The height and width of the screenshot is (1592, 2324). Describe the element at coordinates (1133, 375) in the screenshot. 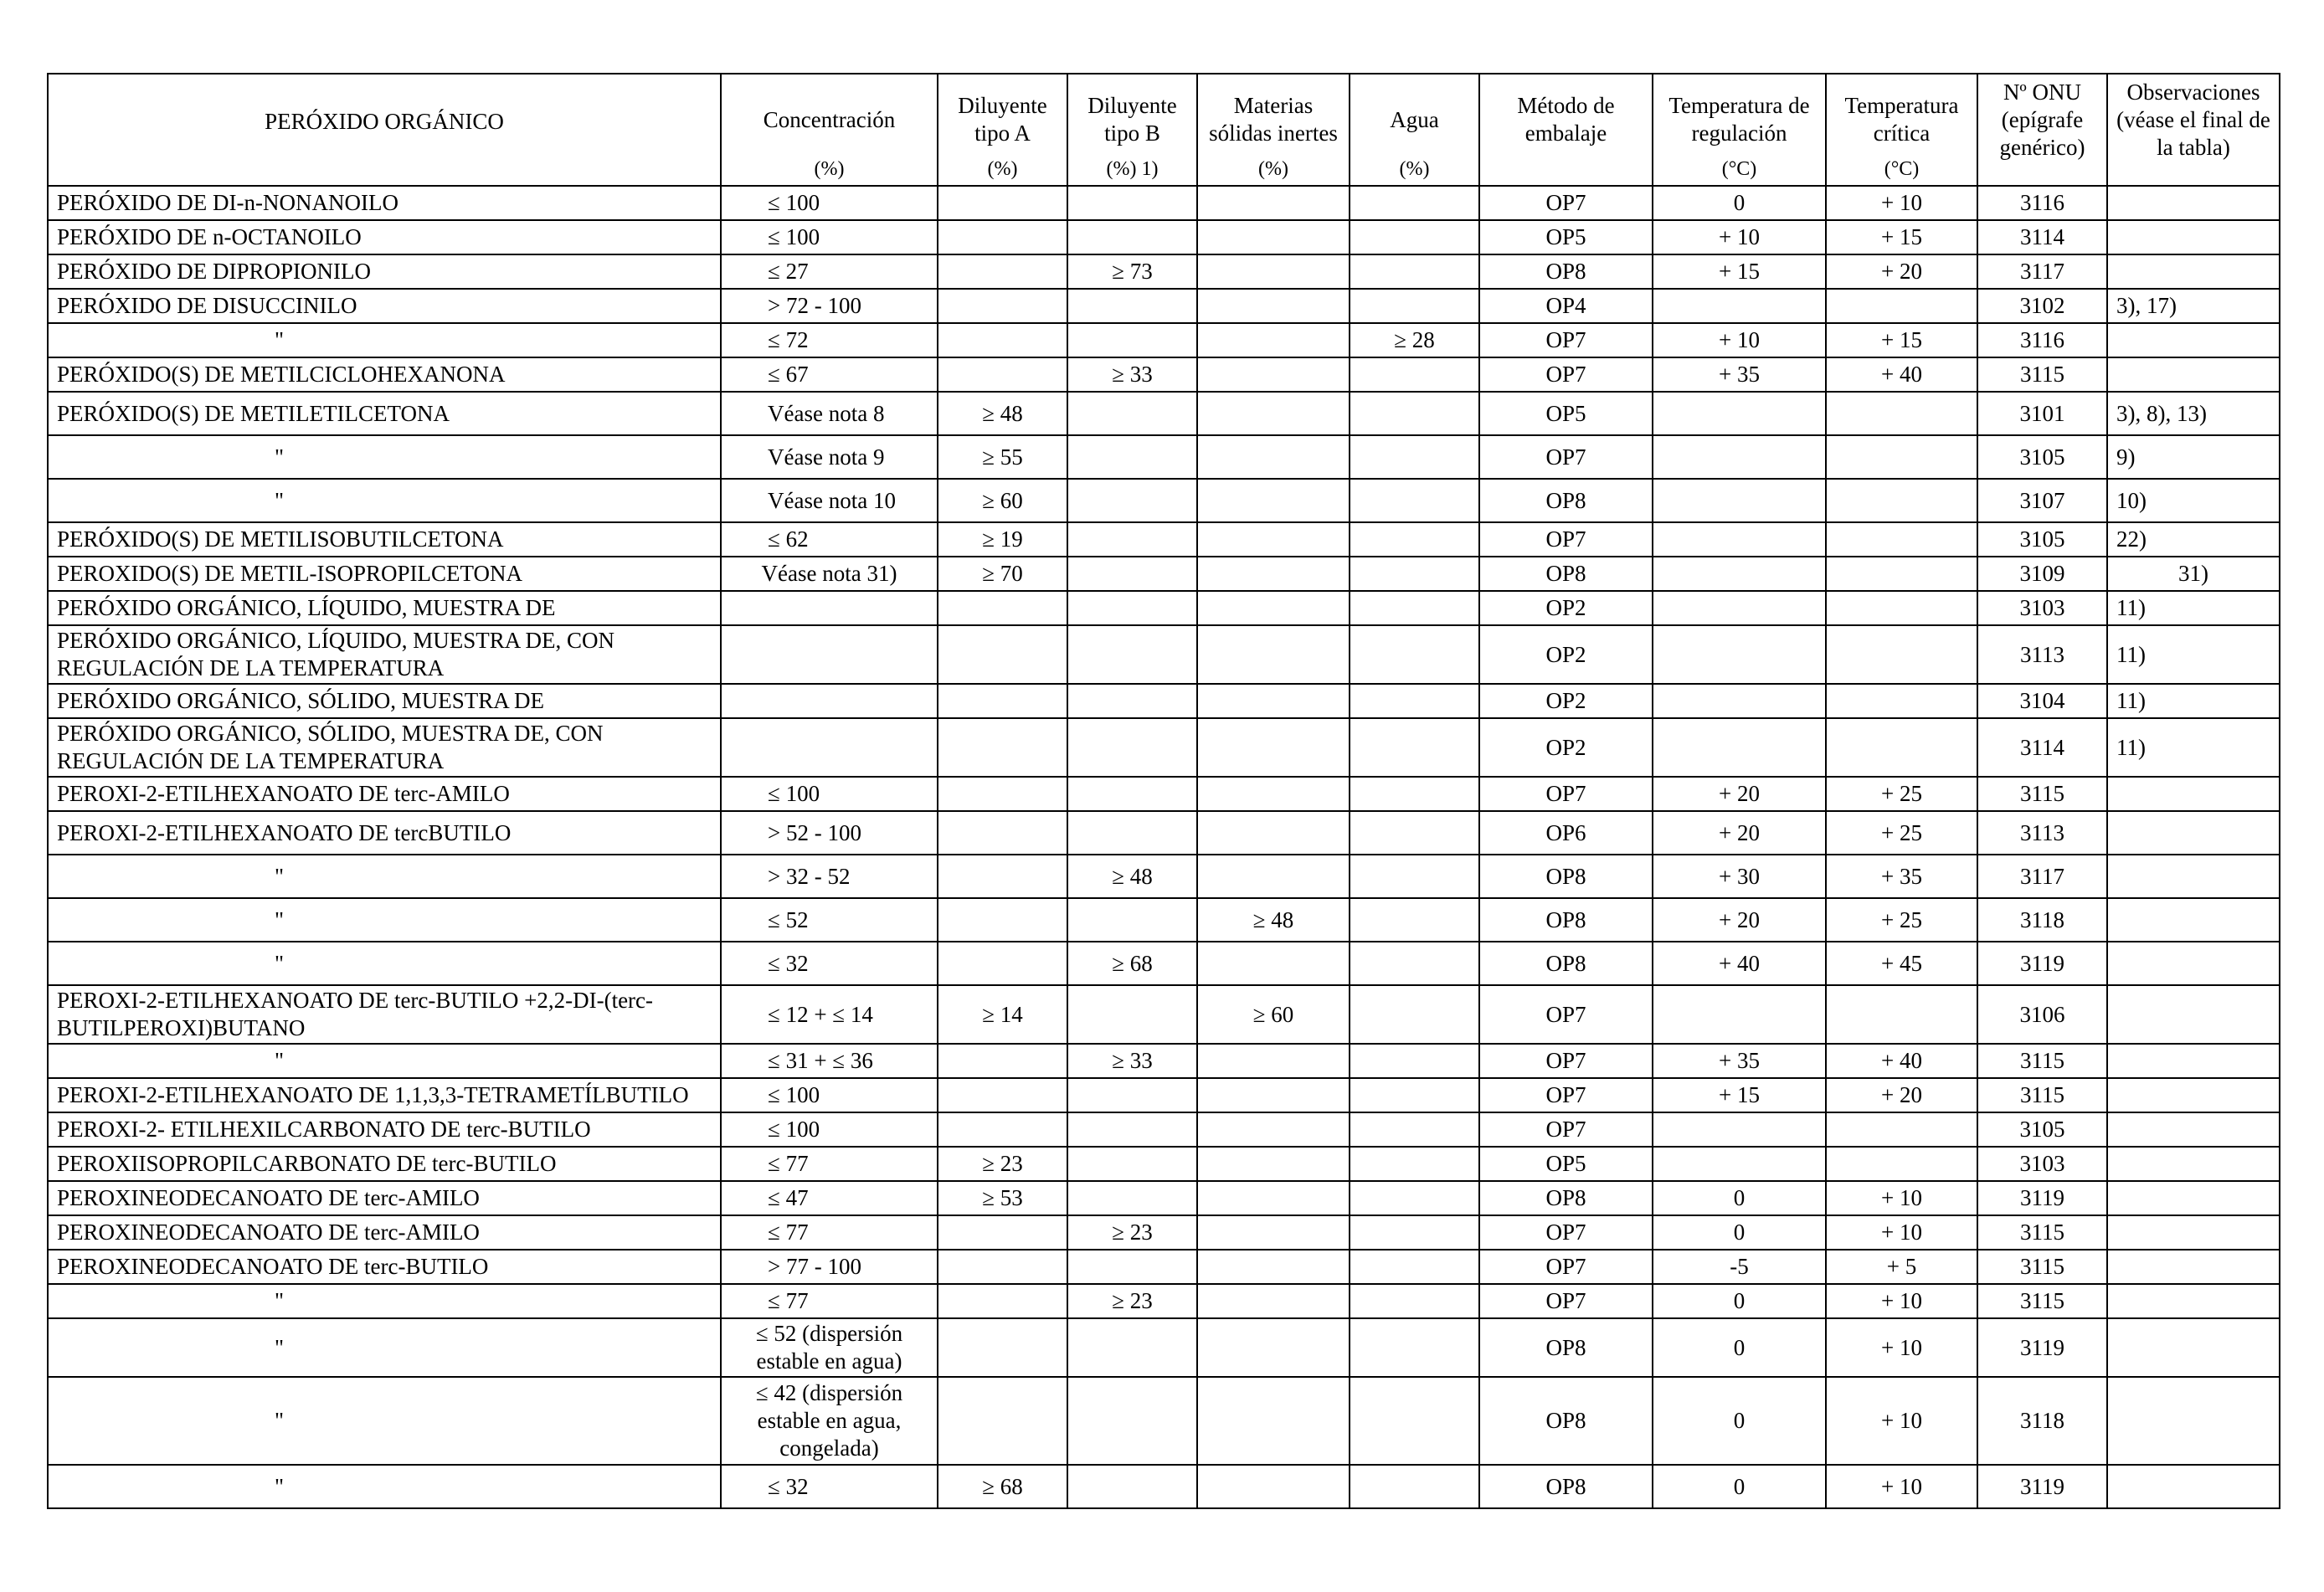

I see `diluent-b-cell: ≥ 33` at that location.